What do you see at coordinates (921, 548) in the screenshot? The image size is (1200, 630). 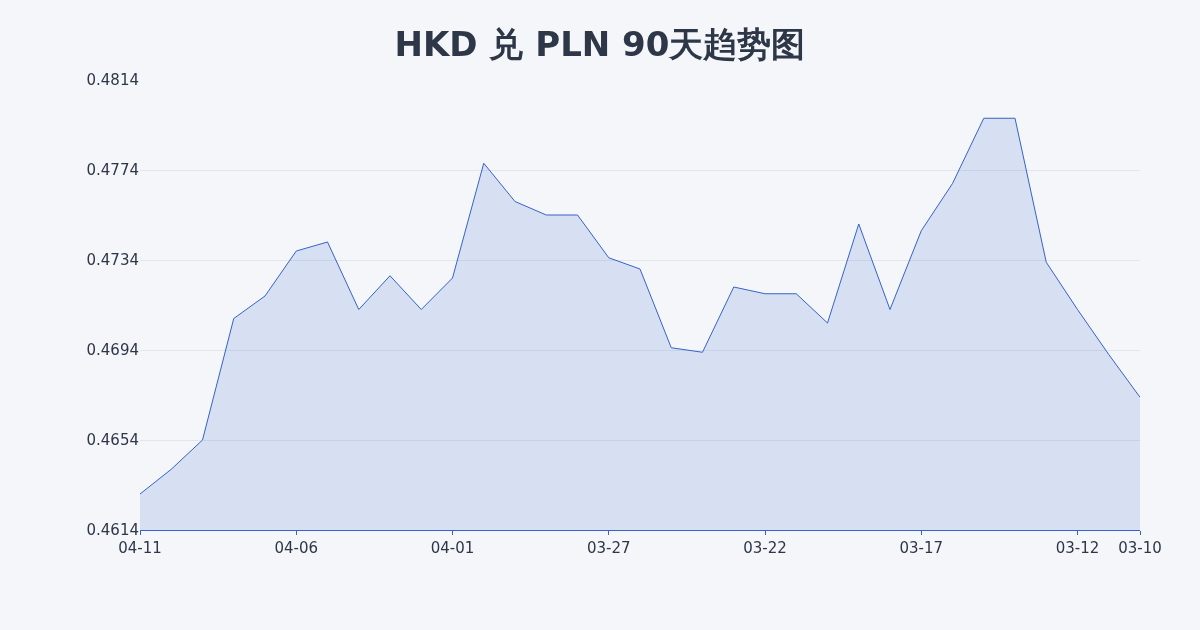 I see `x-tick-label: 03-17` at bounding box center [921, 548].